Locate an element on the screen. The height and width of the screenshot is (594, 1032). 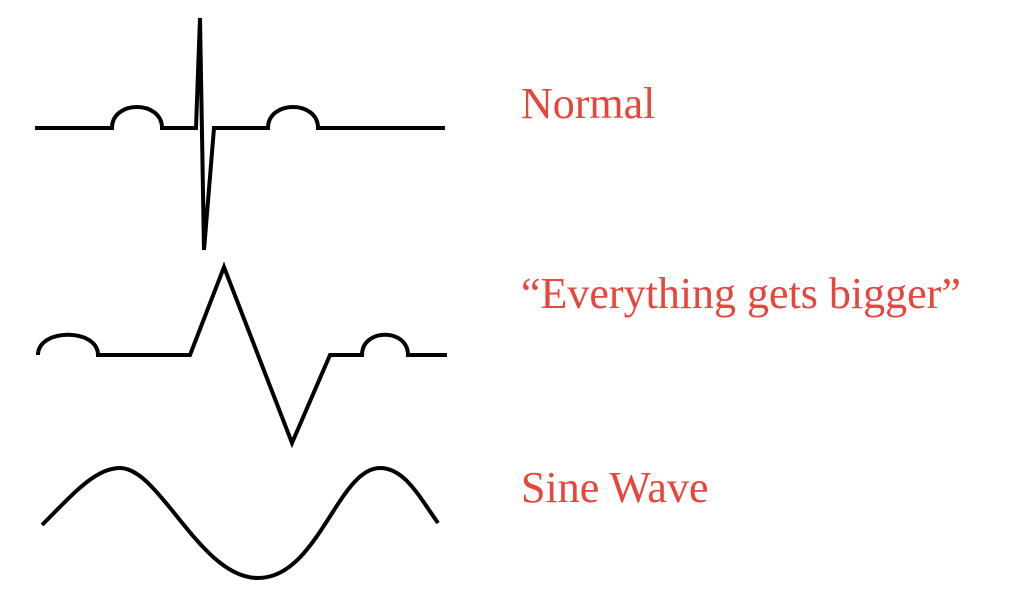
sine-wave-trace is located at coordinates (240, 523).